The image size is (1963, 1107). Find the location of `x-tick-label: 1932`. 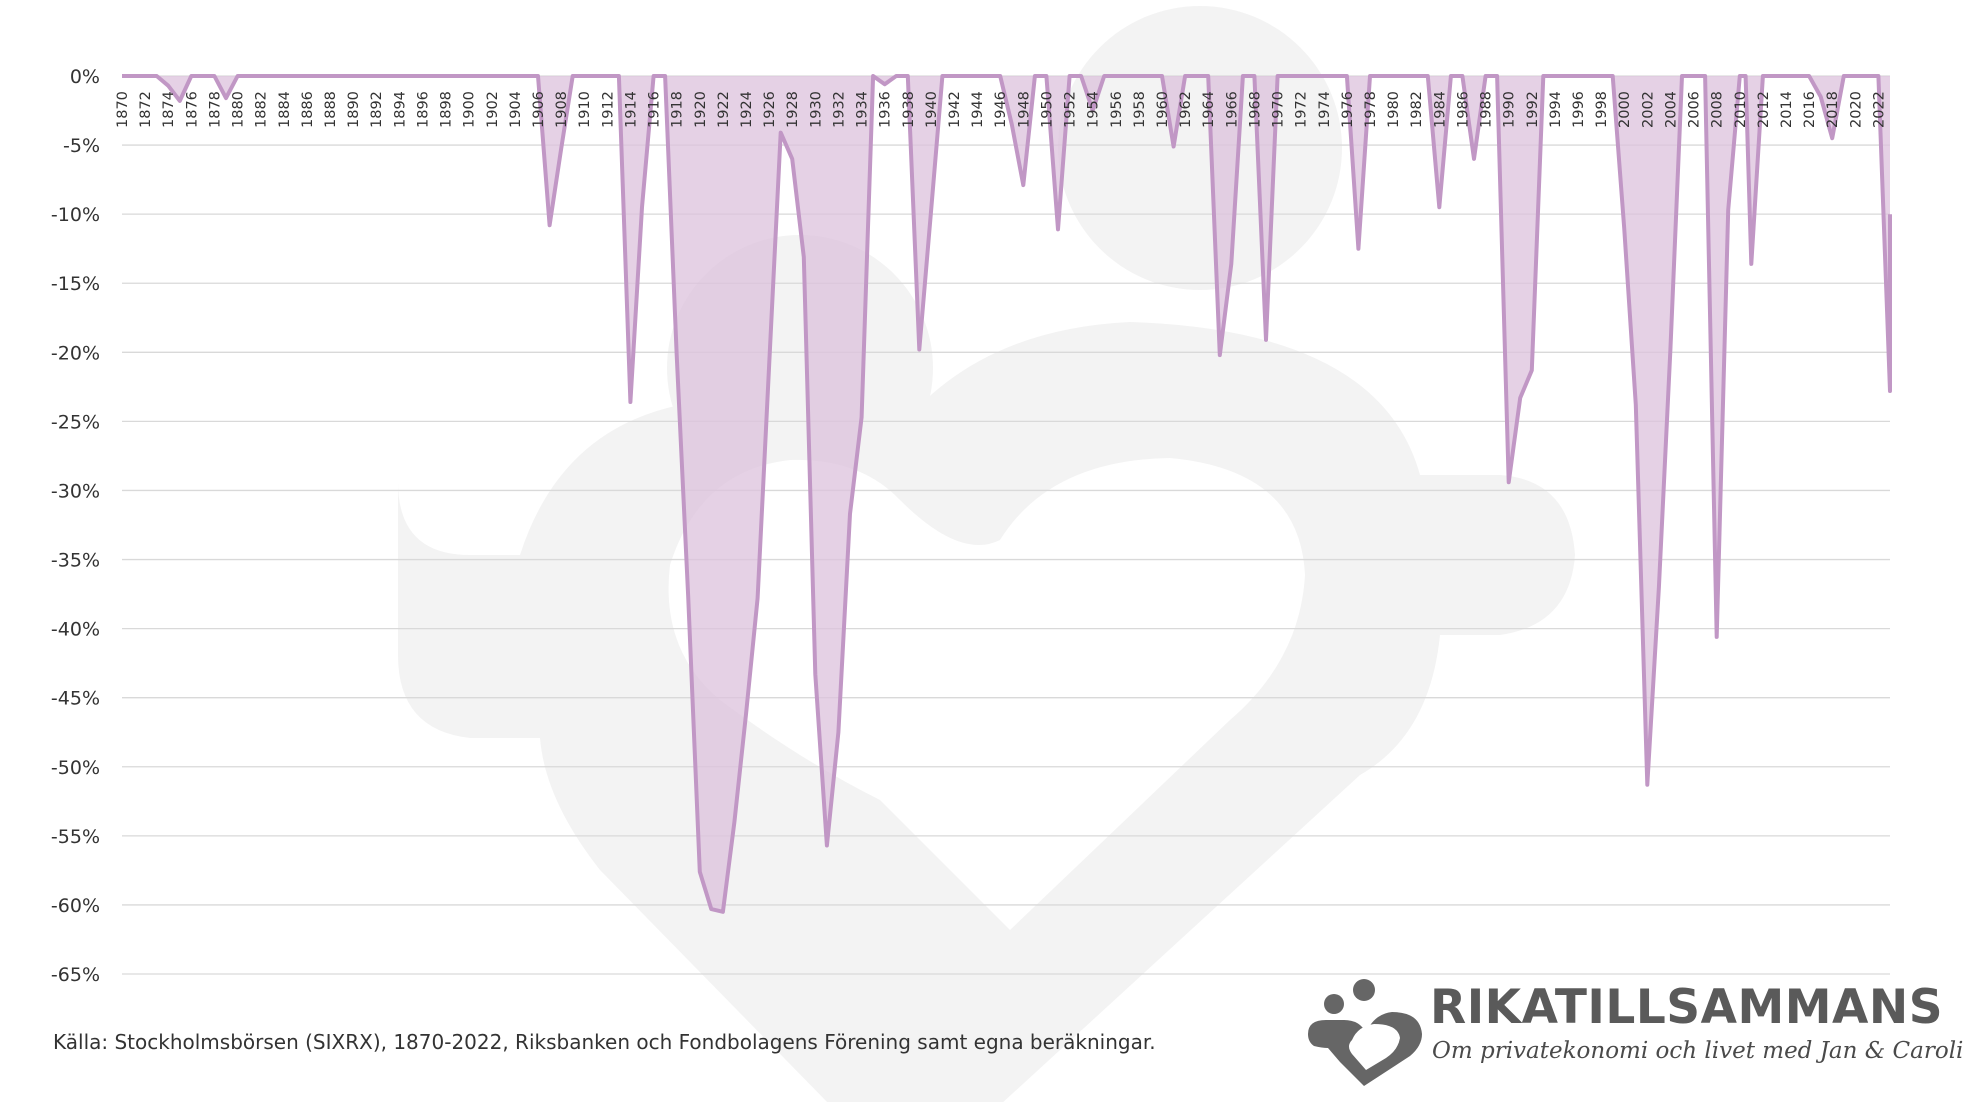

x-tick-label: 1932 is located at coordinates (839, 109).